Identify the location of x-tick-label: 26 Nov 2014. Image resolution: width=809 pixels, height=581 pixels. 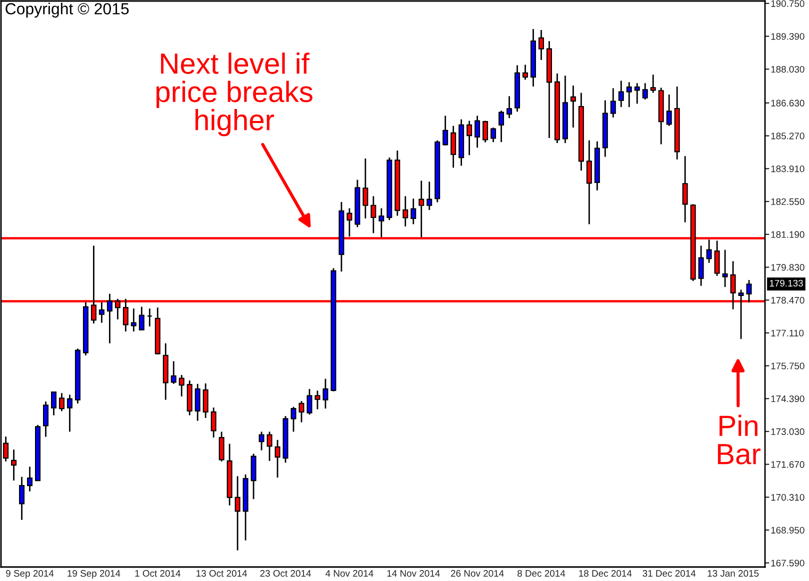
(477, 573).